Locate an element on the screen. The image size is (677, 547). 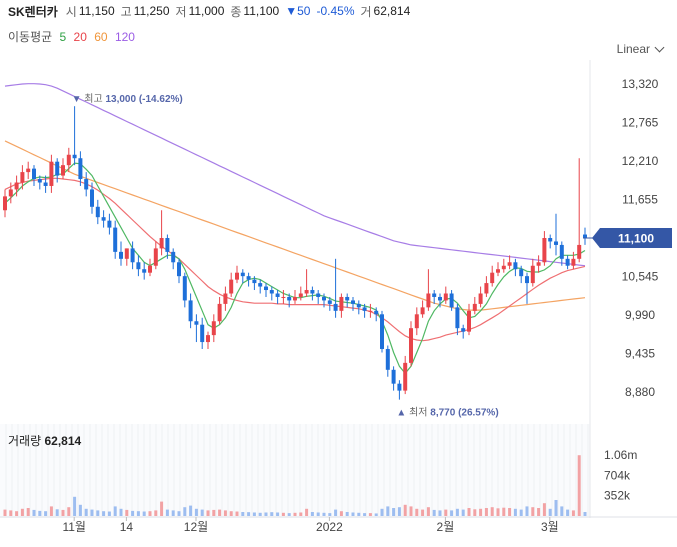
moving-average-legend: 이동평균 5 20 60 120 is located at coordinates (73, 36).